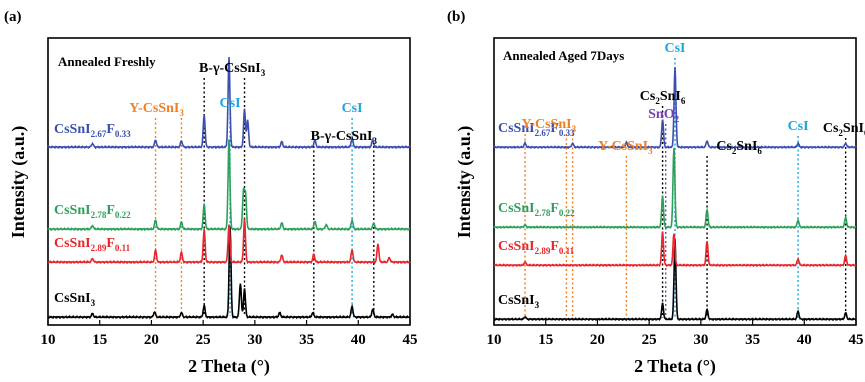 The height and width of the screenshot is (382, 865). I want to click on peak-annotation-7: Cs2SnI6, so click(844, 129).